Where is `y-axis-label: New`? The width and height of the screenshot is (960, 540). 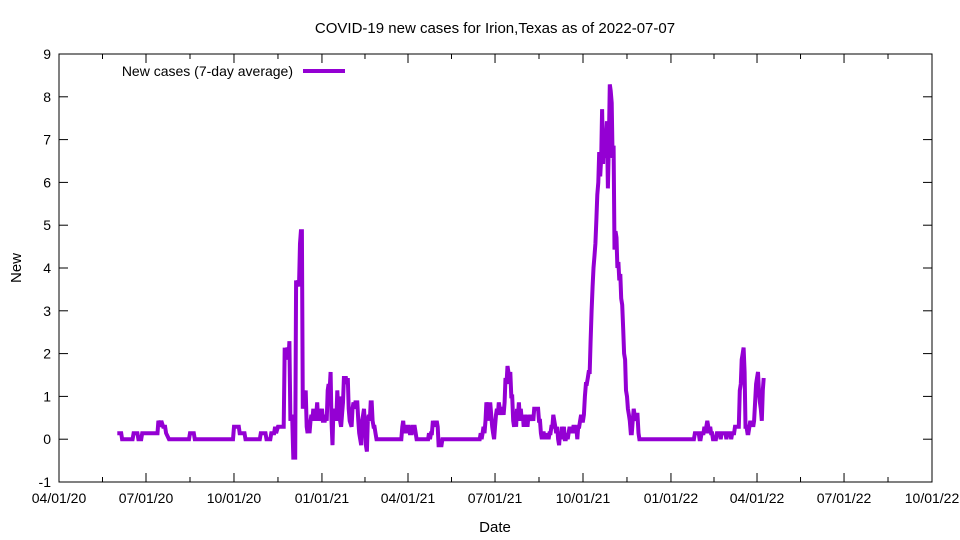
y-axis-label: New is located at coordinates (16, 268).